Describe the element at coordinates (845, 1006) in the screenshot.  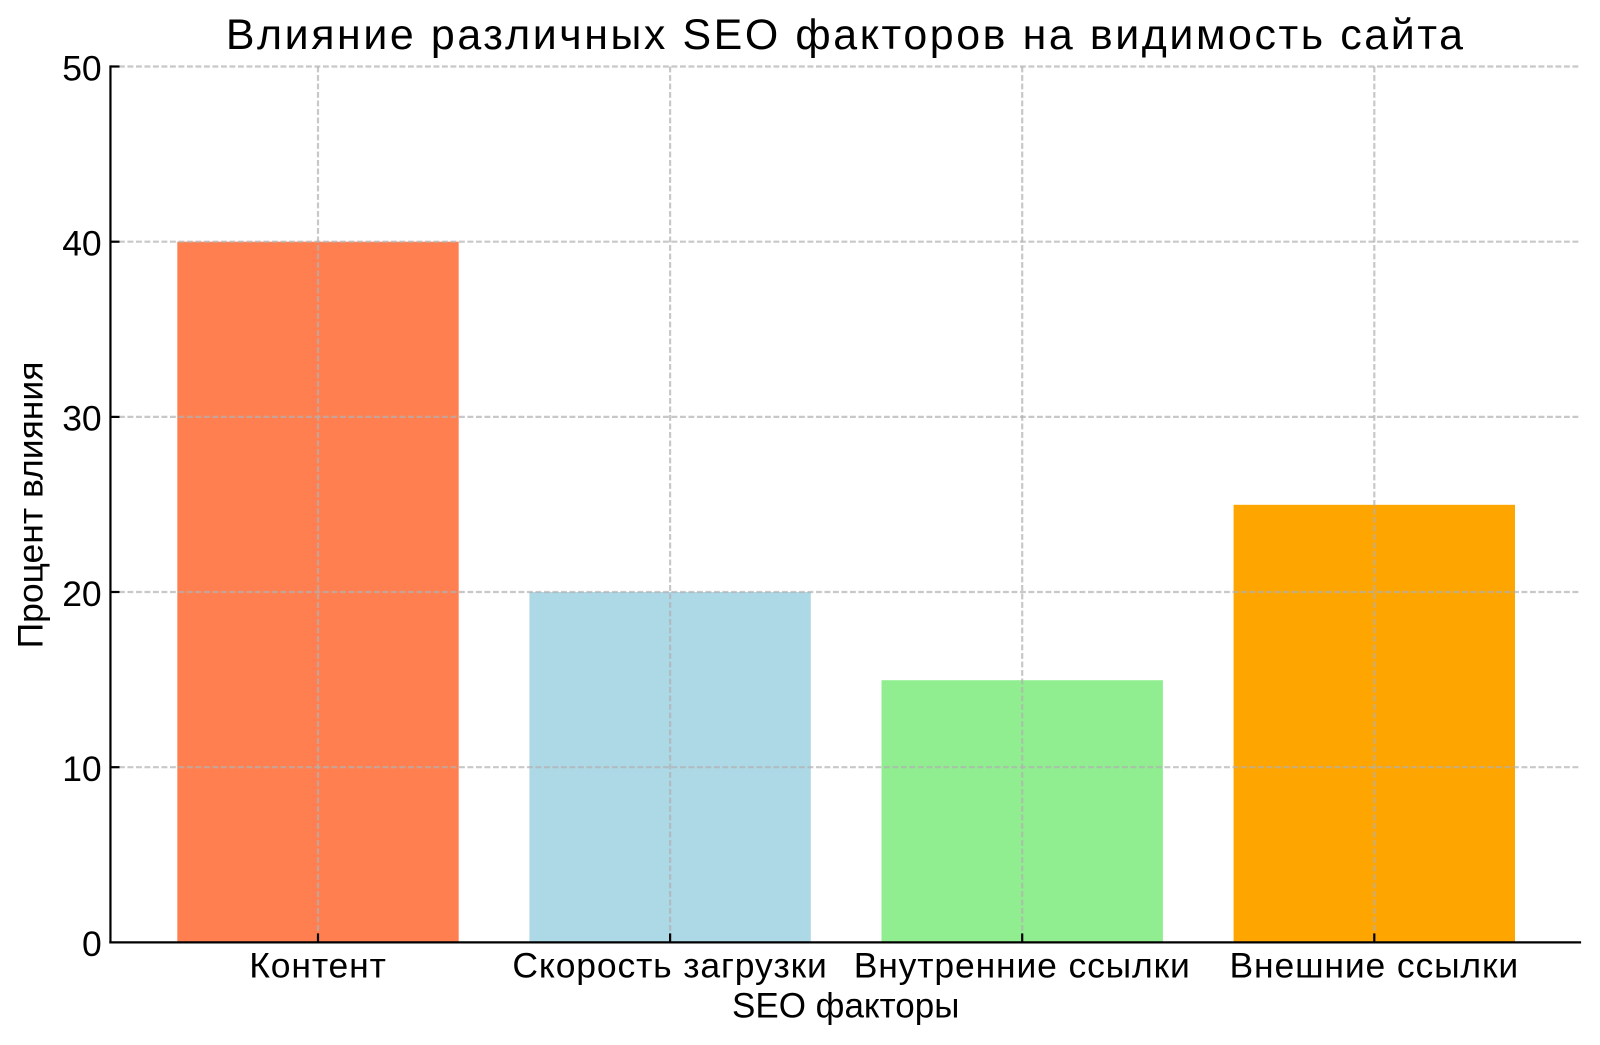
I see `svg-text: SEO факторы` at that location.